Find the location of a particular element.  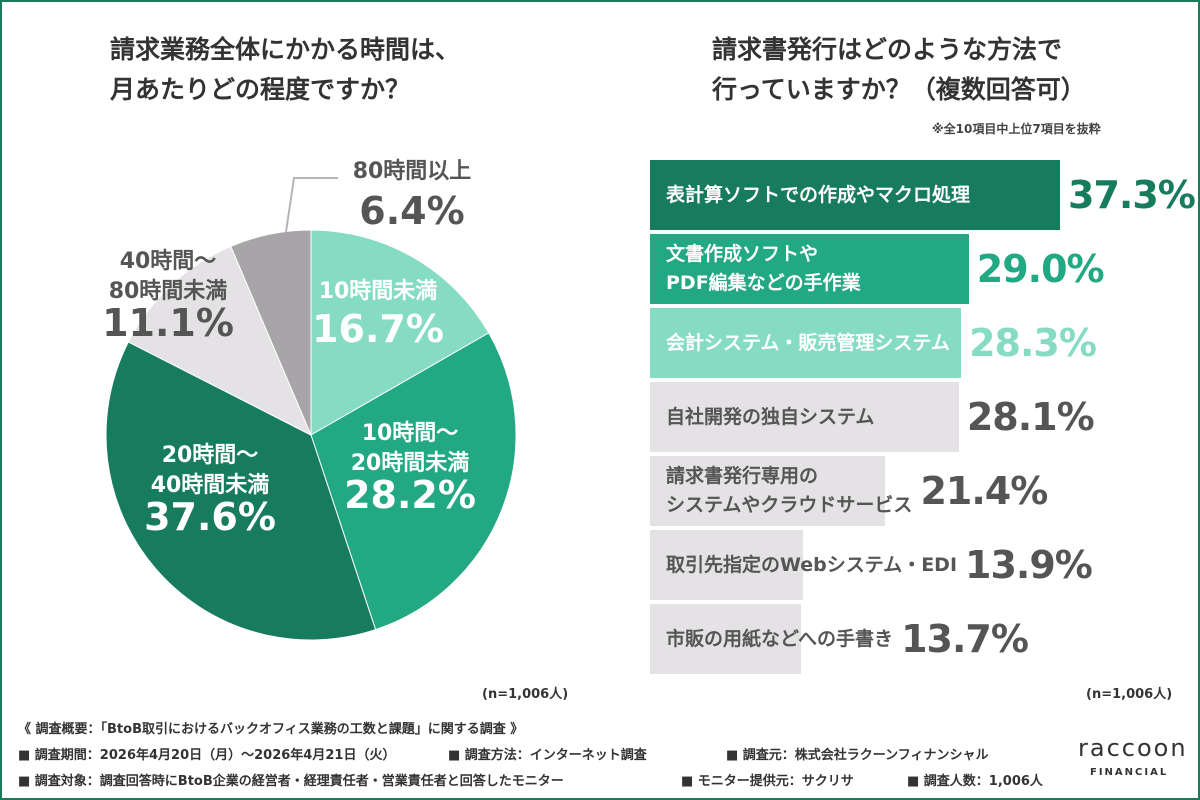

pie-slice-value: 37.6% is located at coordinates (210, 517).